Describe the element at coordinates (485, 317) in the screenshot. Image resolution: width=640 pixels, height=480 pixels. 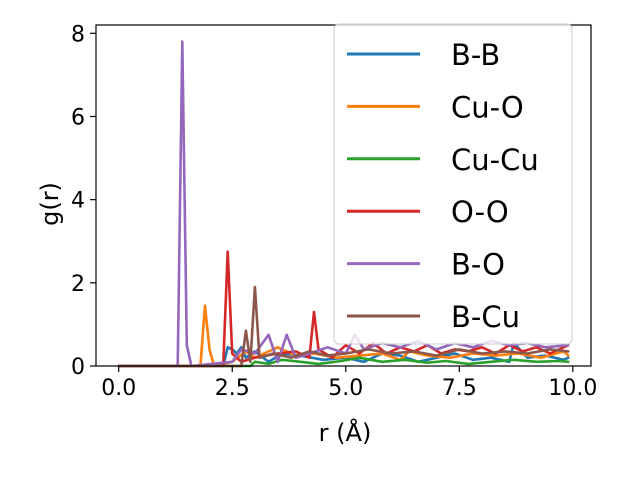
I see `legend-label: B-Cu` at that location.